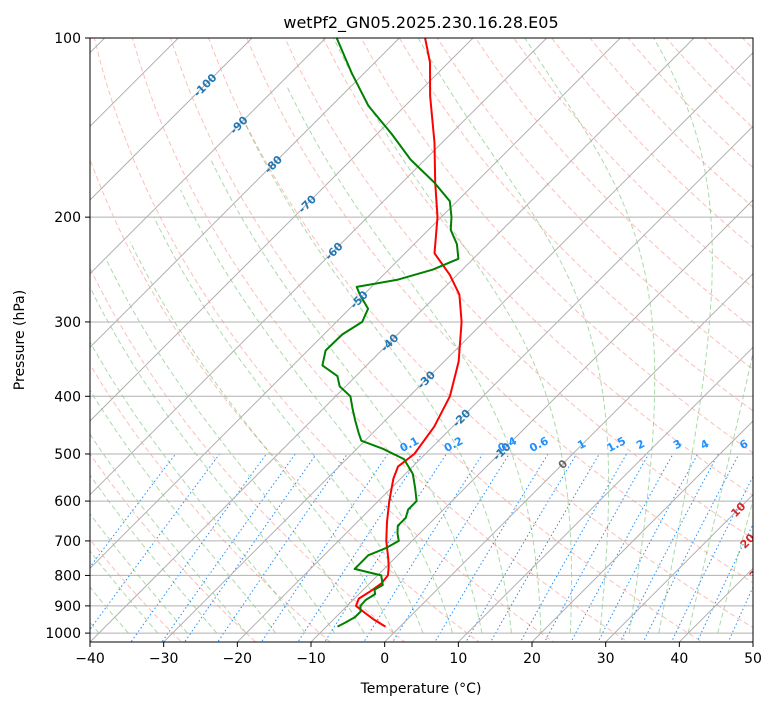 This screenshot has height=708, width=775. I want to click on y-tick-label: 200, so click(67, 218).